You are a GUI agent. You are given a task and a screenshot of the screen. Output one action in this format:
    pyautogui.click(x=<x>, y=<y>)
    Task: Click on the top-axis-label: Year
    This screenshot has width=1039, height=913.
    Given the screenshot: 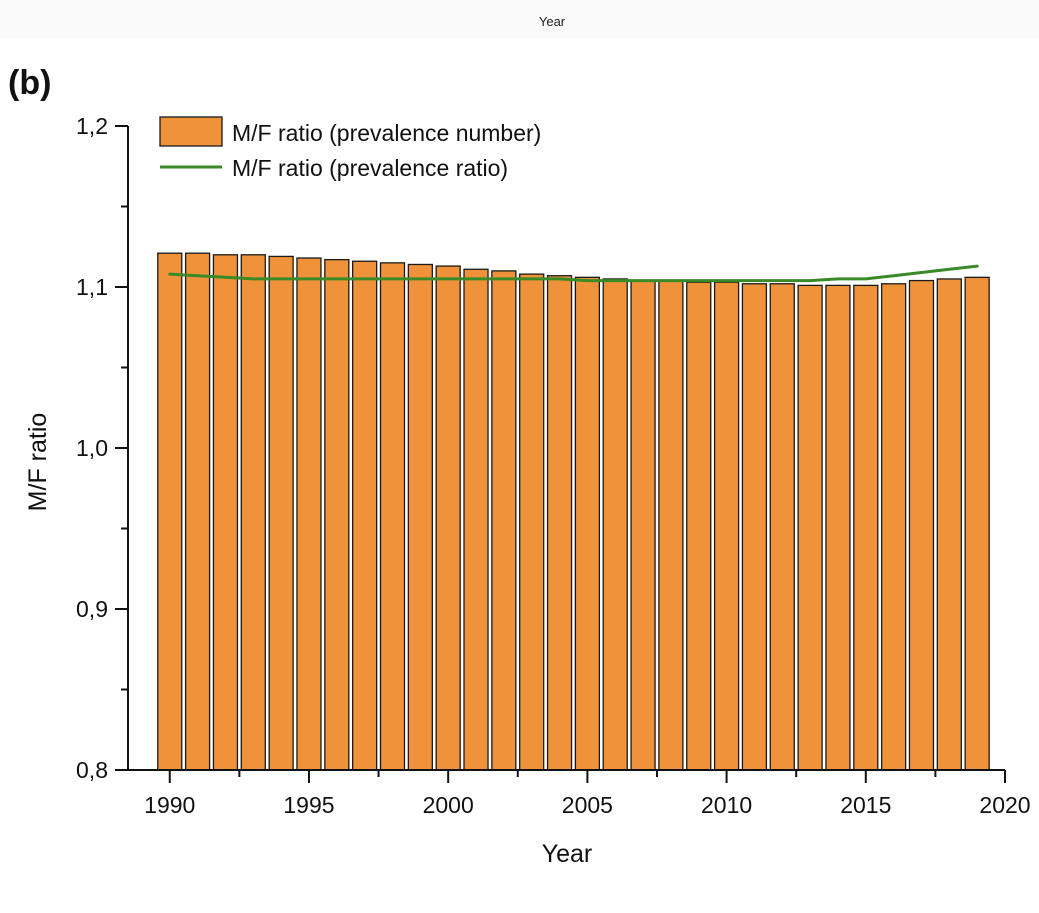 What is the action you would take?
    pyautogui.click(x=552, y=21)
    